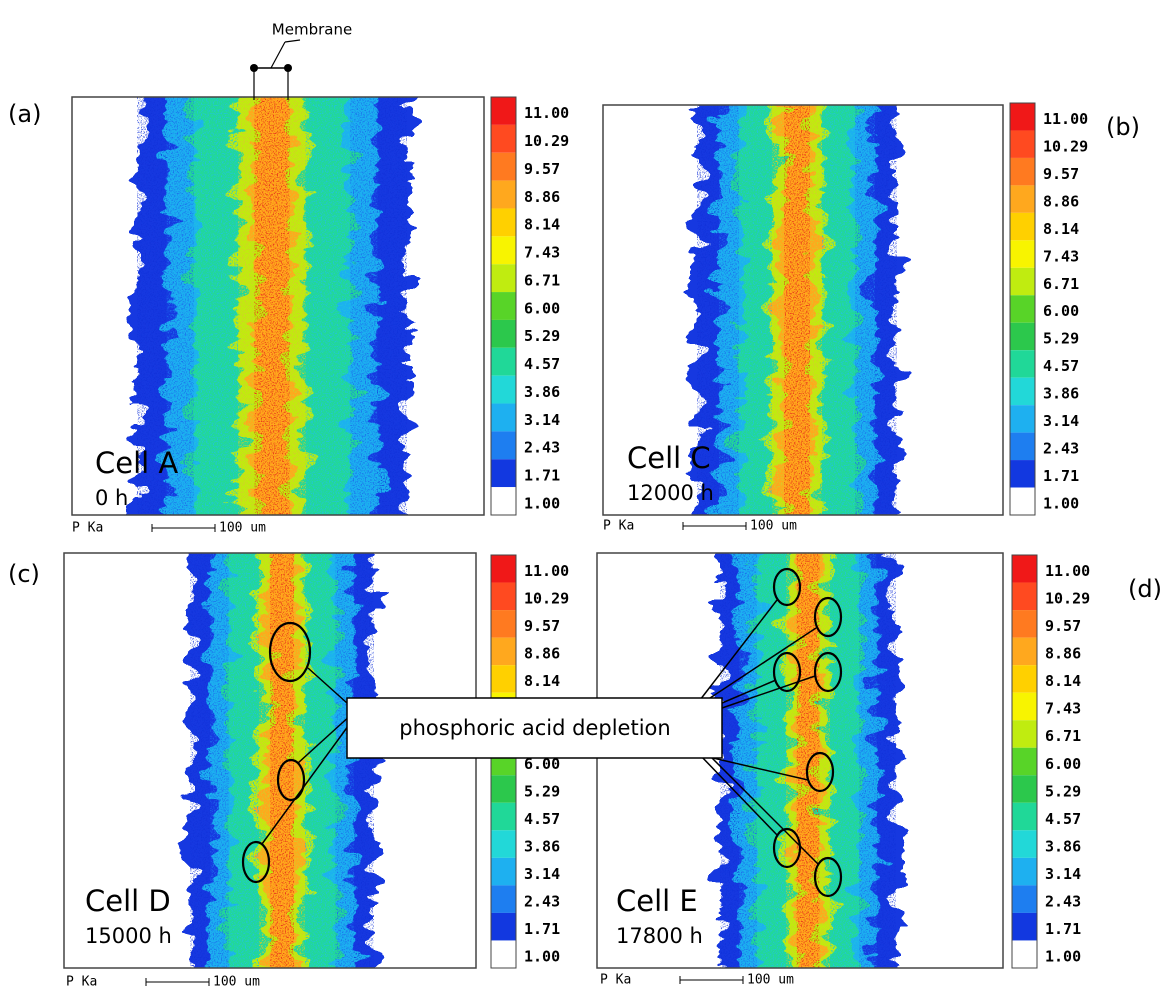 The height and width of the screenshot is (992, 1167). I want to click on colorbar-label: 11.00, so click(1065, 119).